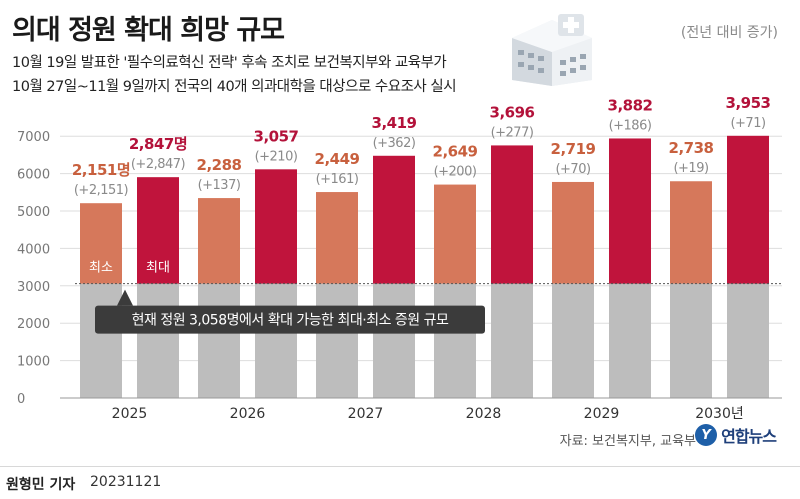 This screenshot has height=499, width=800. I want to click on increase-label-max: (+277), so click(512, 132).